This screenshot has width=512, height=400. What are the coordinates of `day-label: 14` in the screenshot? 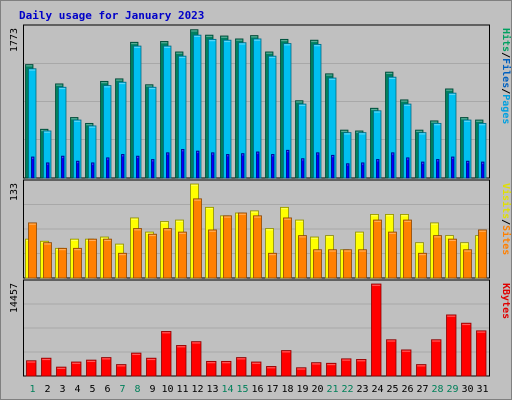 It's located at (227, 389).